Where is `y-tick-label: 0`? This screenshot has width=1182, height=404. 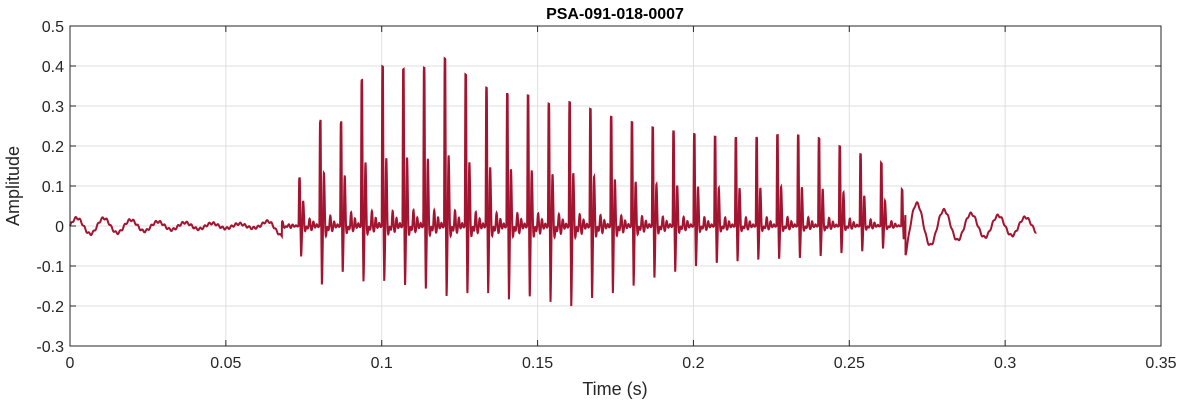
y-tick-label: 0 is located at coordinates (59, 227).